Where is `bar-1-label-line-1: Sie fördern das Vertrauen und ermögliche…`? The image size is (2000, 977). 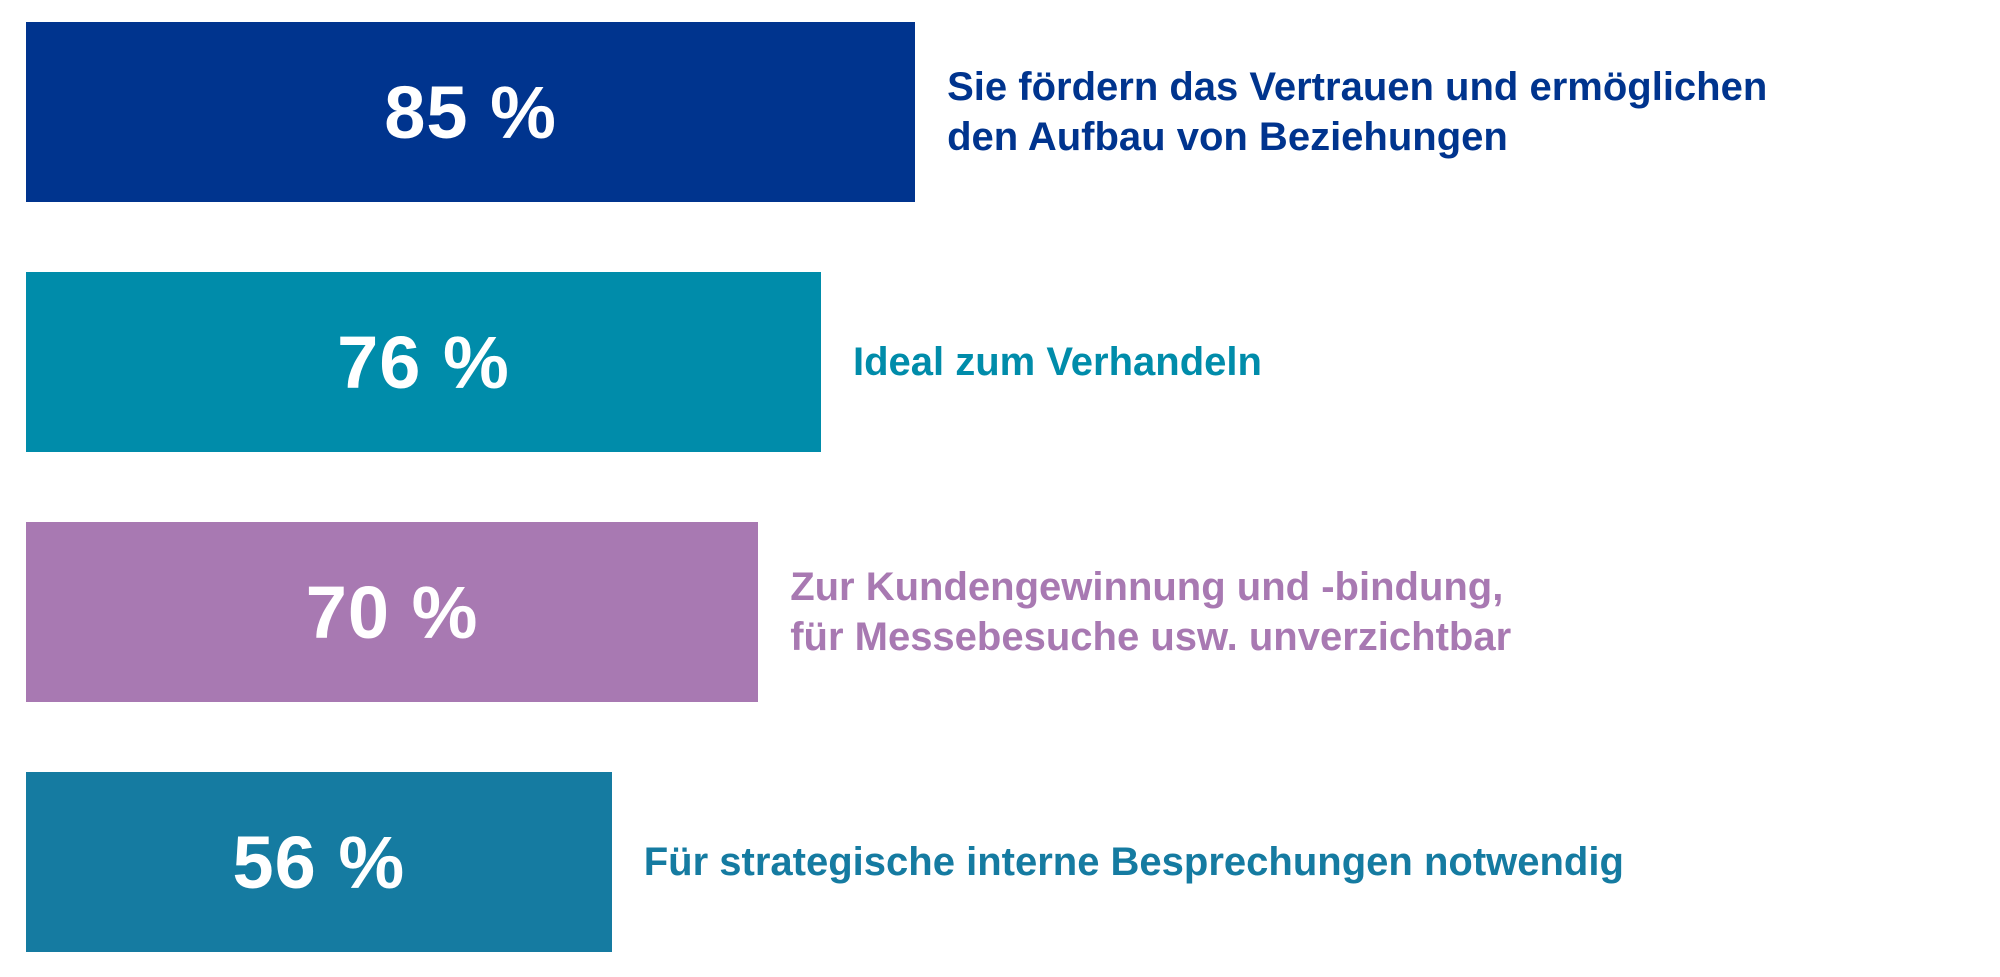
bar-1-label-line-1: Sie fördern das Vertrauen und ermögliche… is located at coordinates (1357, 87).